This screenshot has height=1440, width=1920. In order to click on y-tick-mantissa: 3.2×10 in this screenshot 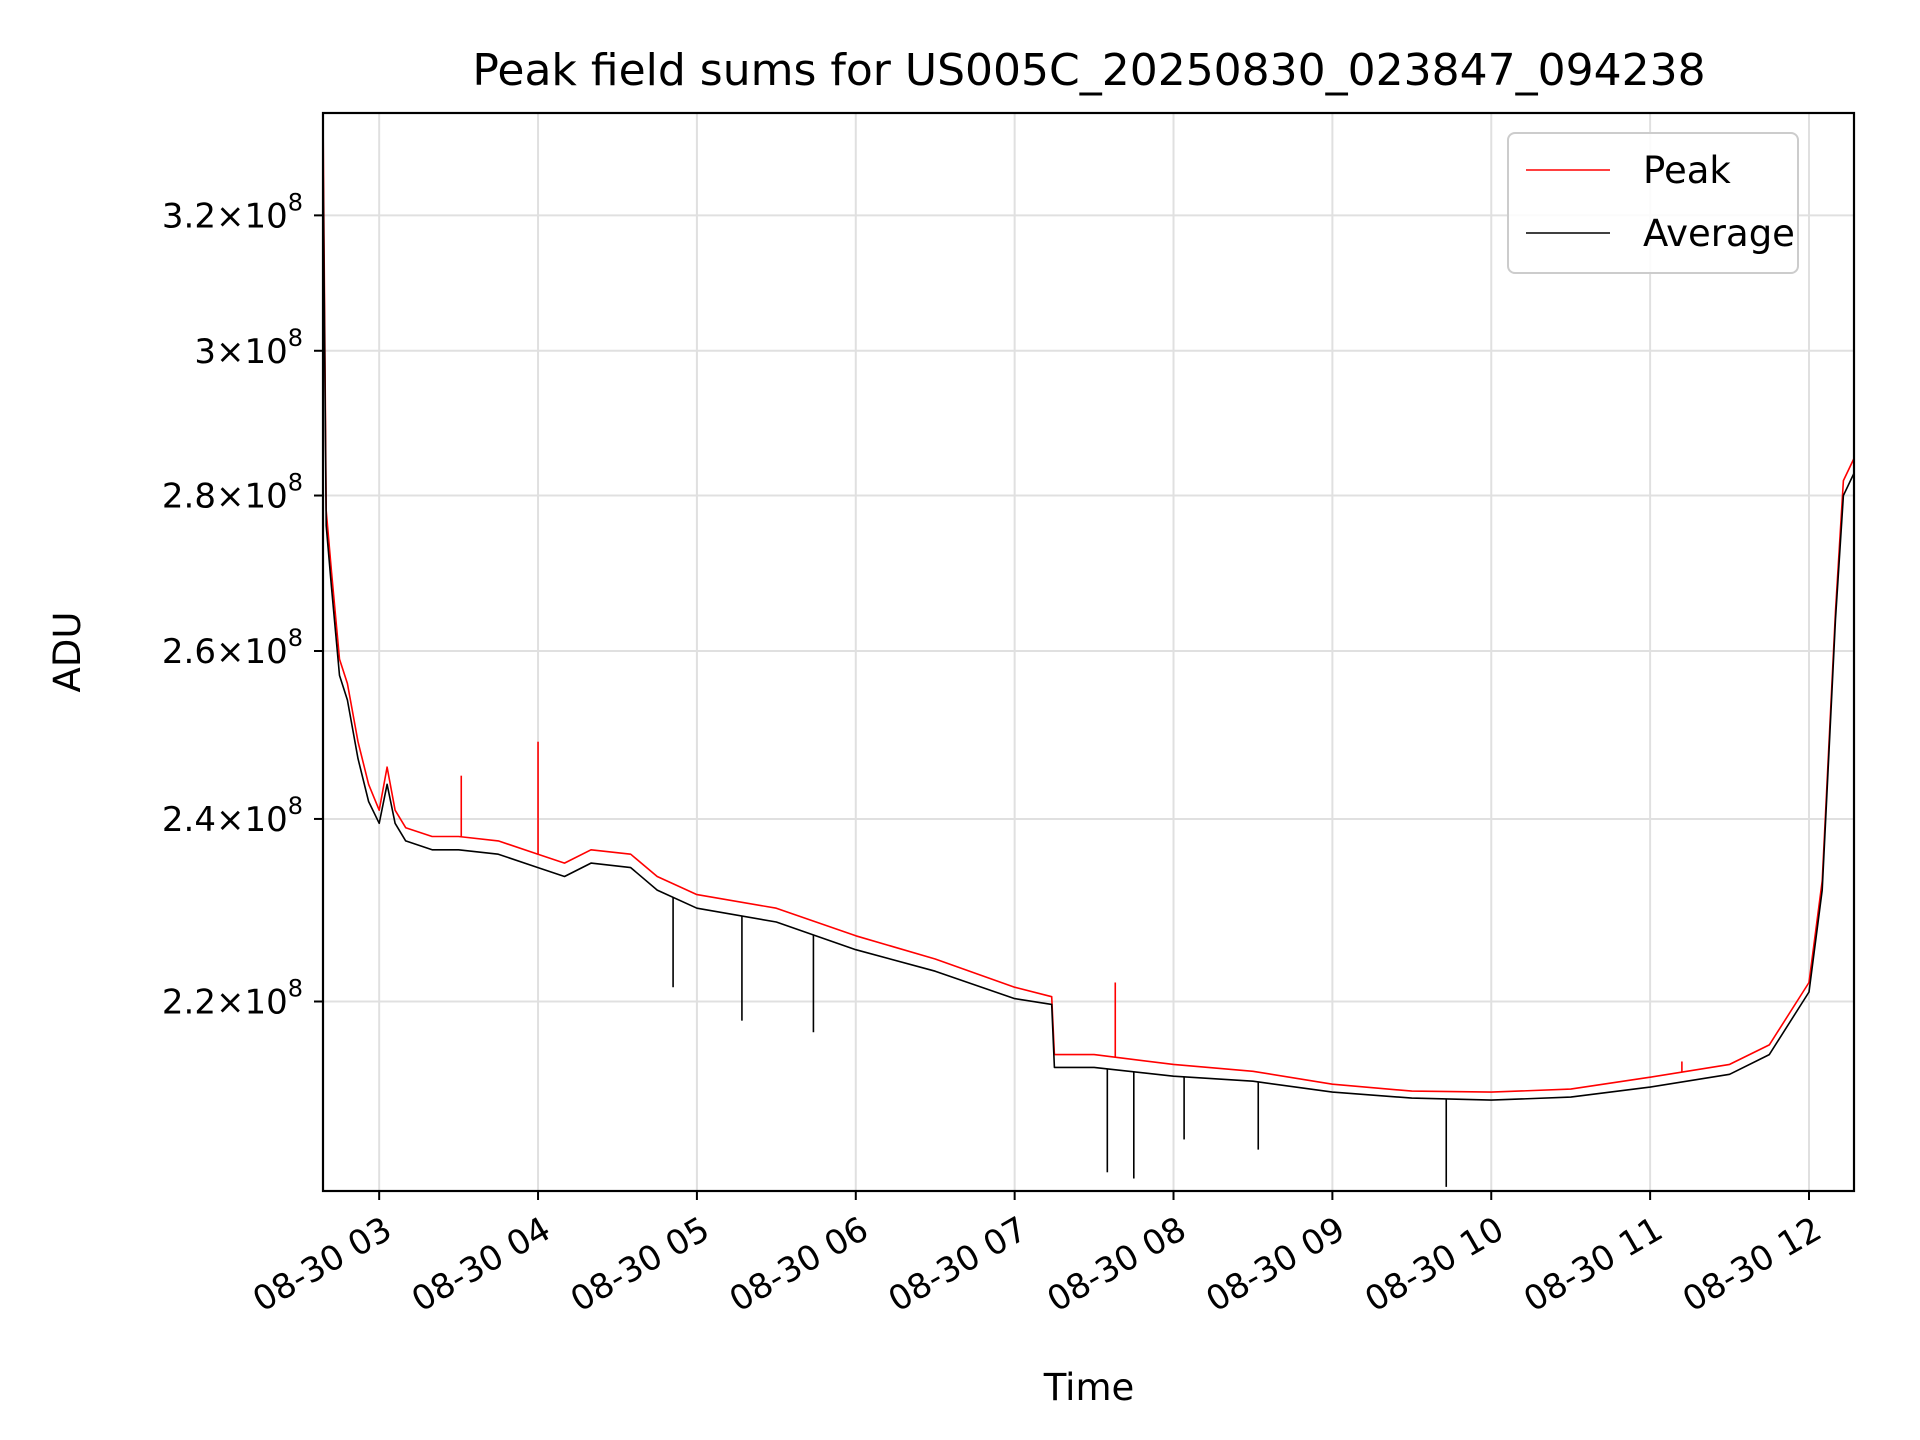, I will do `click(225, 216)`.